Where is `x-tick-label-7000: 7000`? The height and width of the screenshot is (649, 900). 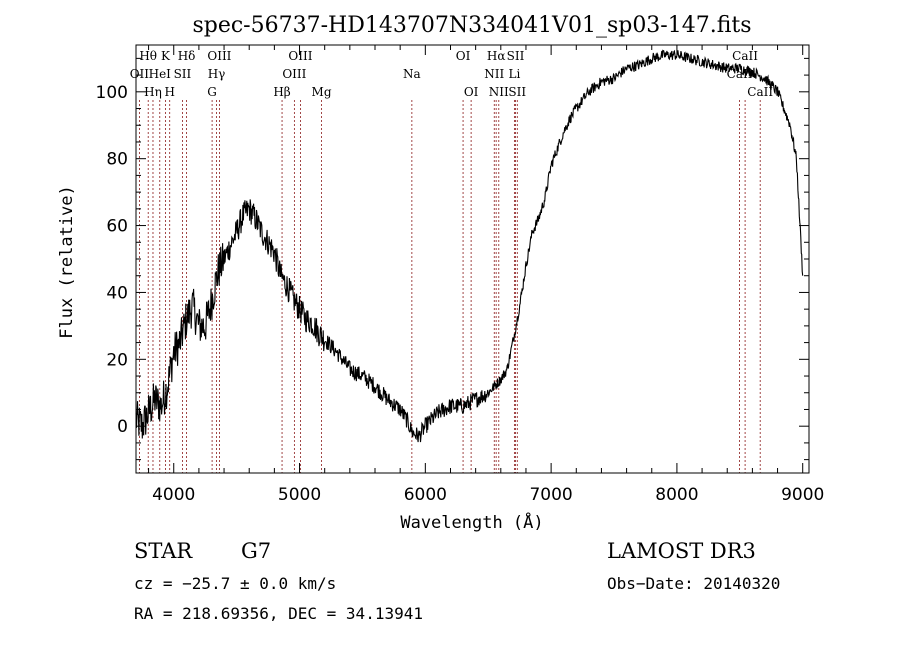
x-tick-label-7000: 7000 is located at coordinates (550, 495).